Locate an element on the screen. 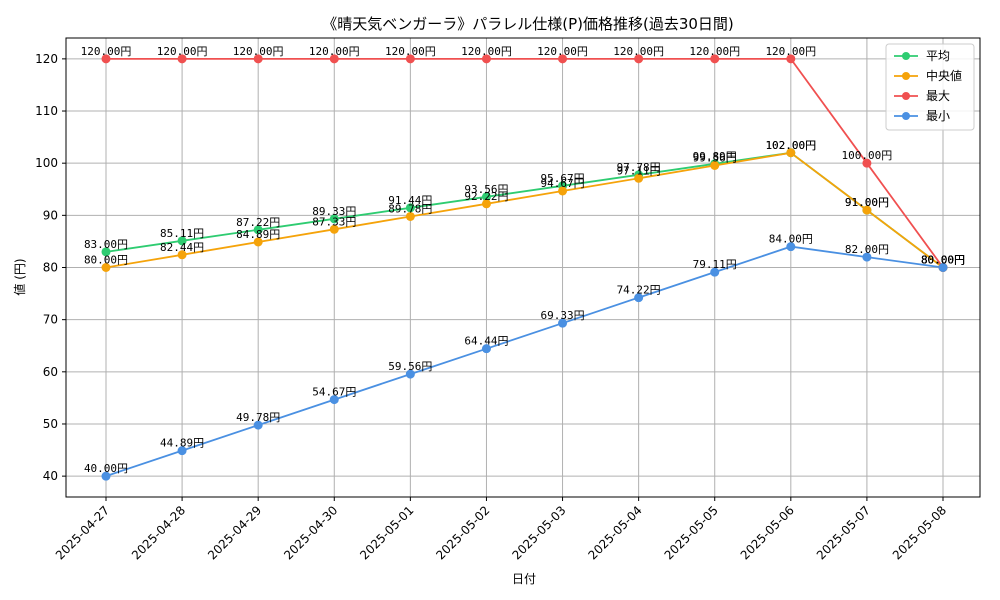 The image size is (1000, 600). legend-label: 最大 is located at coordinates (938, 96).